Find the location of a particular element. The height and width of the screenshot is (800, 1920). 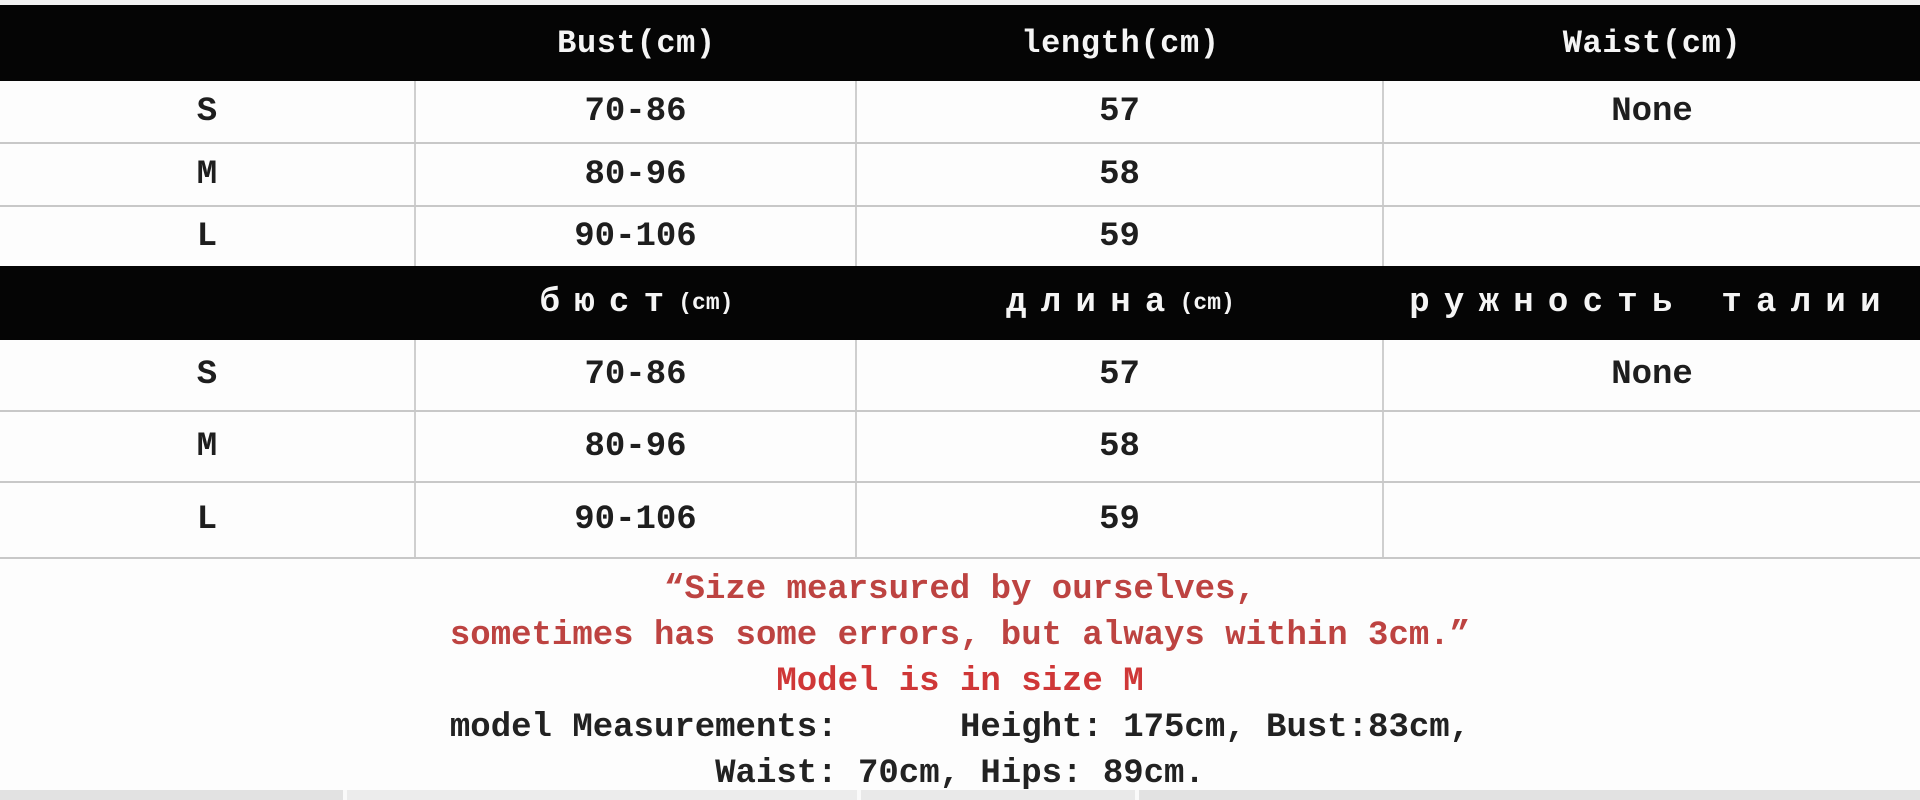

note-model-size: Model is in size M is located at coordinates (960, 682).